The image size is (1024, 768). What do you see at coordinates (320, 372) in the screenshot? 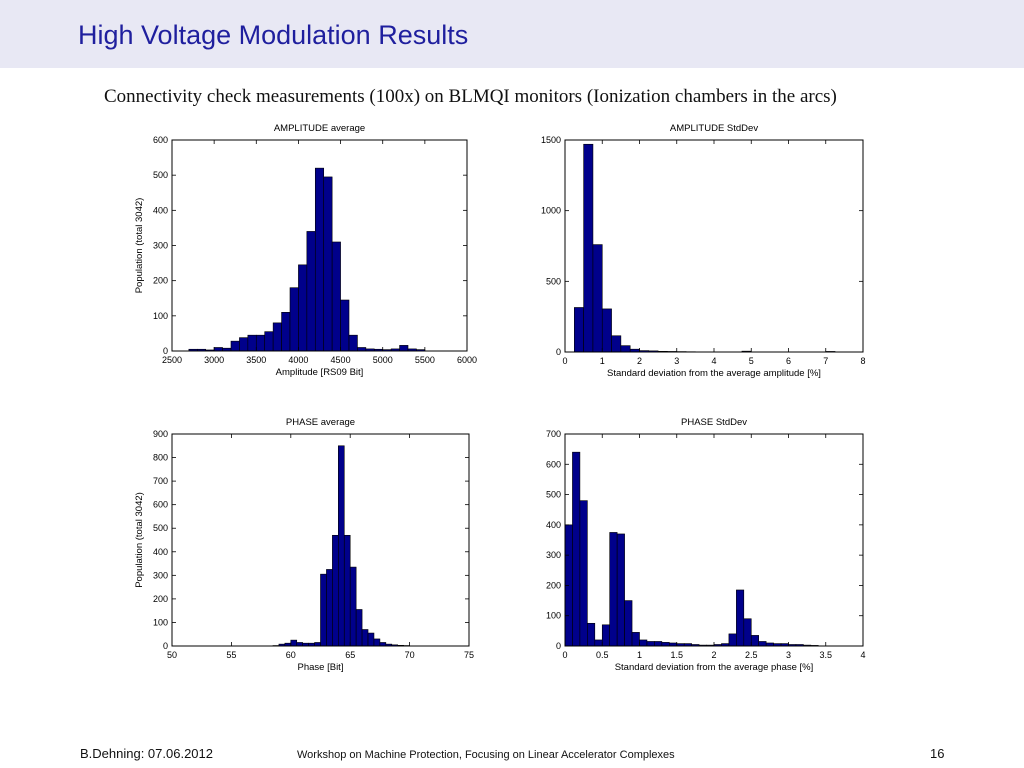
I see `x-axis-label: Amplitude [RS09 Bit]` at bounding box center [320, 372].